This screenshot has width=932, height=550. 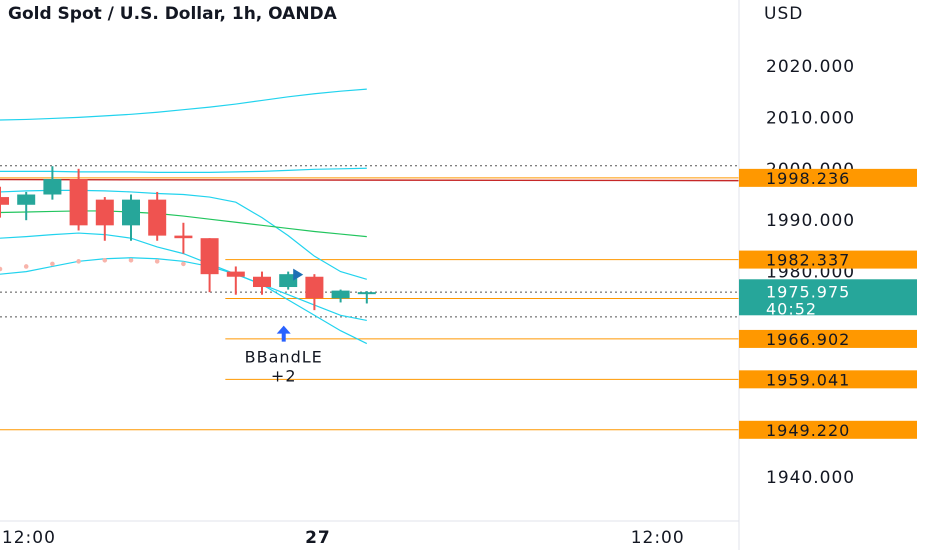 I want to click on level-price-tag-text: 1998.236, so click(x=808, y=178).